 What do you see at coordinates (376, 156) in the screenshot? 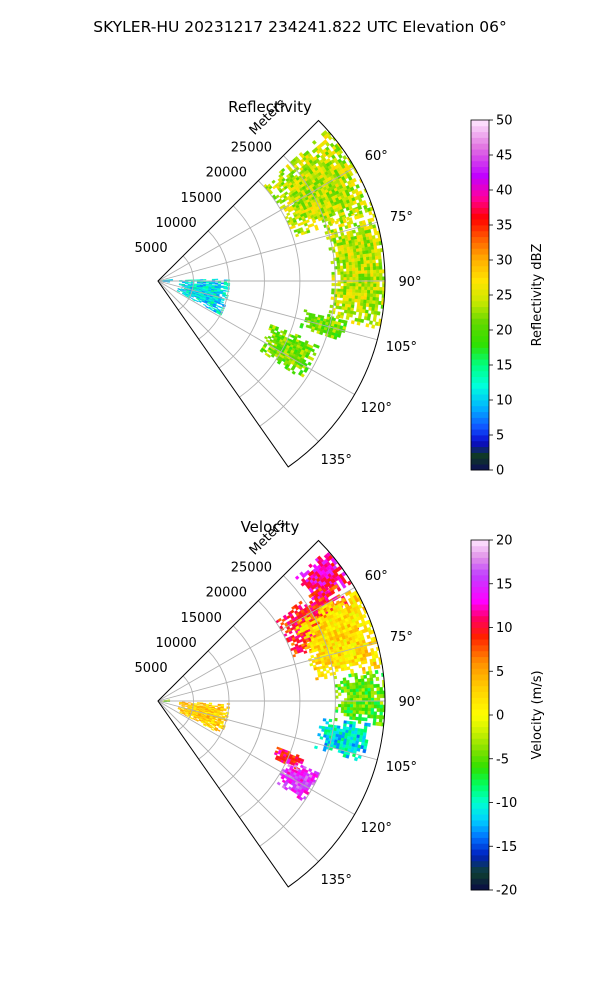
I see `azimuth-tick-label: 60°` at bounding box center [376, 156].